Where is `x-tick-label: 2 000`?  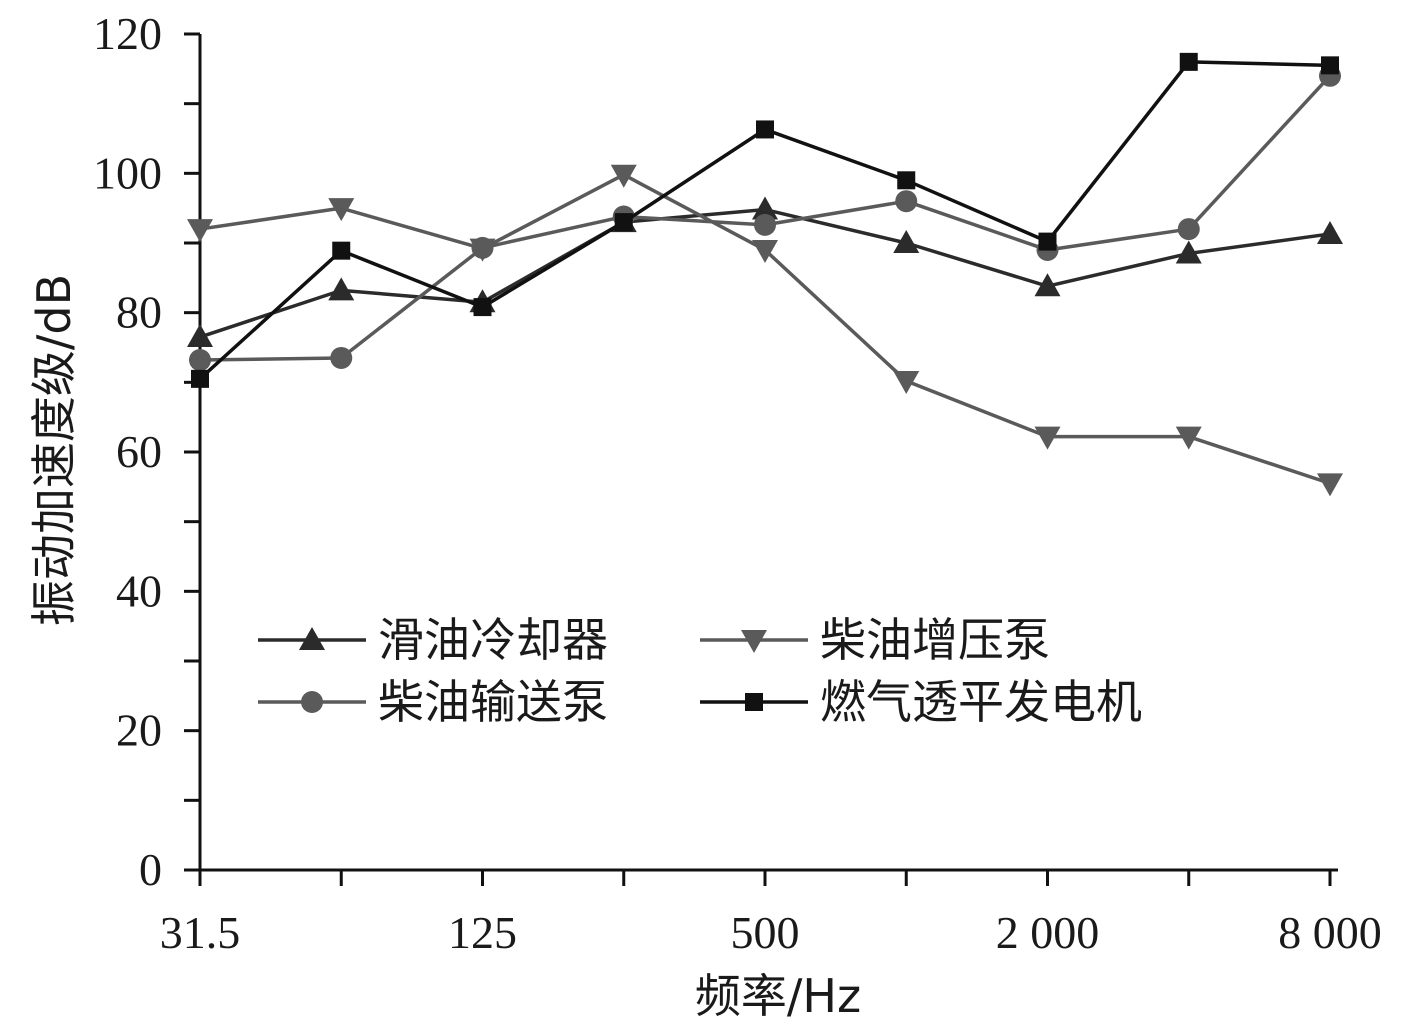
x-tick-label: 2 000 is located at coordinates (1048, 932).